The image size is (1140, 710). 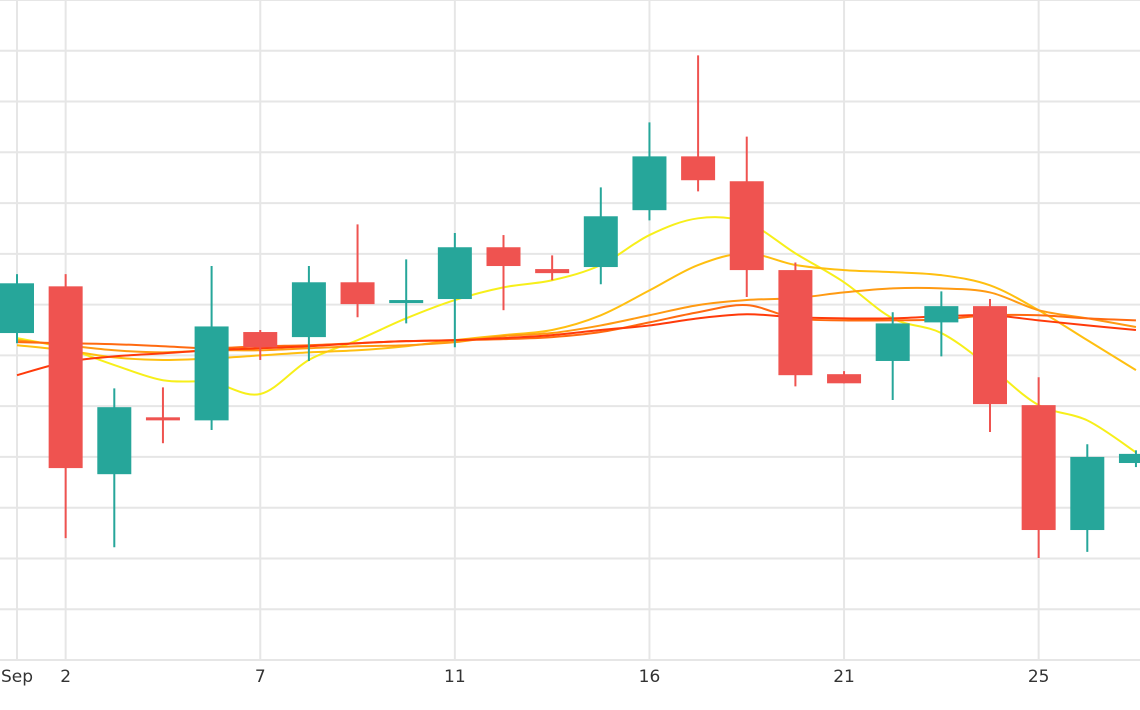 What do you see at coordinates (17, 677) in the screenshot?
I see `x-tick-label: Sep` at bounding box center [17, 677].